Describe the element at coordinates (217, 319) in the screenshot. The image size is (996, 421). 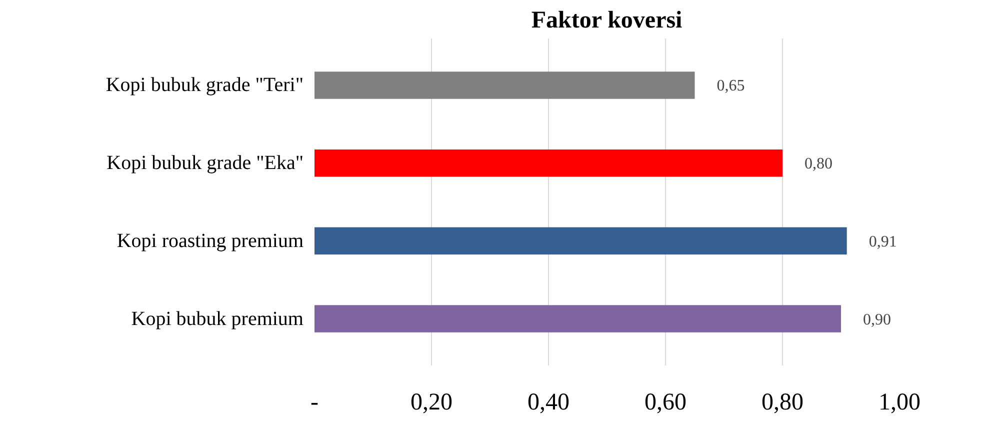
I see `y-tick-label: Kopi bubuk premium` at that location.